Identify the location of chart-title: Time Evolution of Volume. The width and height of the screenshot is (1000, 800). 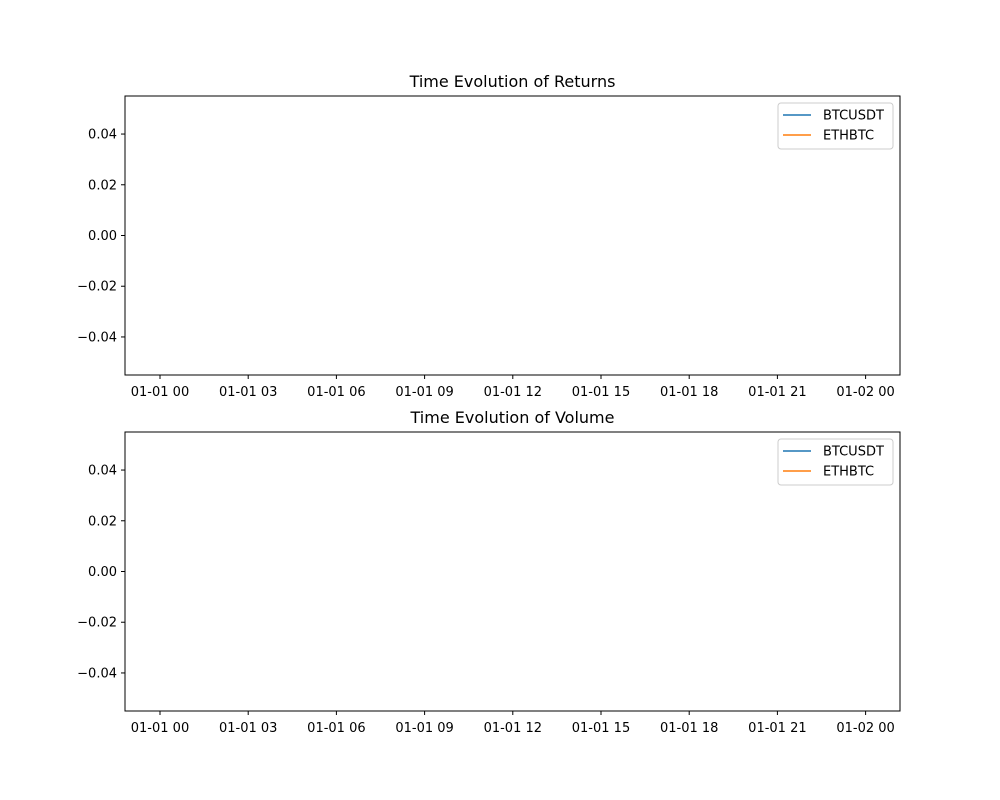
(512, 417).